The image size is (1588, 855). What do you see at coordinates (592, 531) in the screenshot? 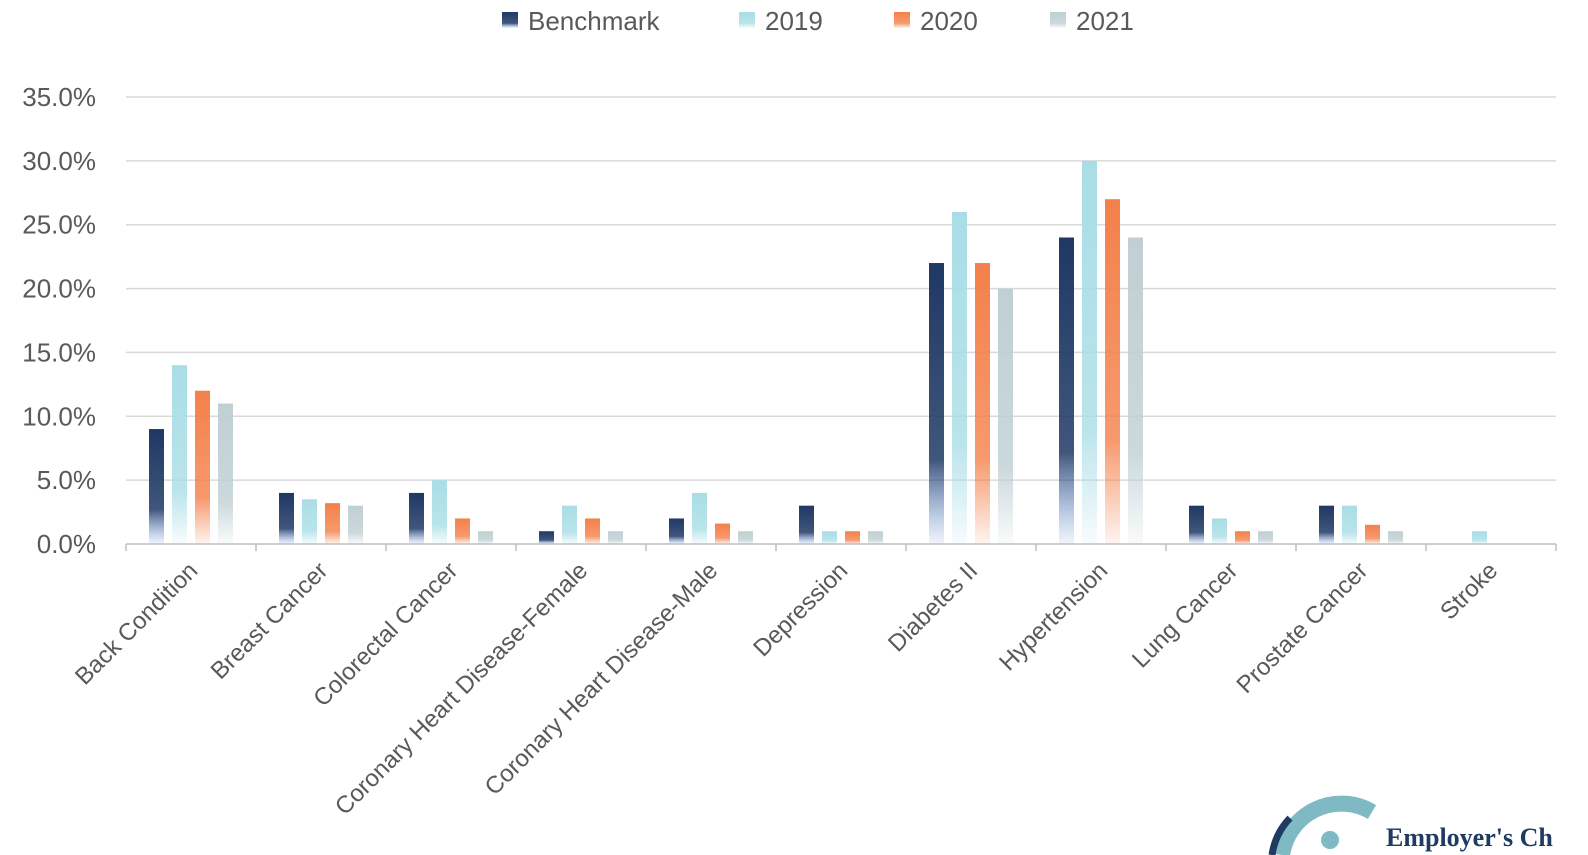
I see `bar-2020-coronary-heart-disease-female` at bounding box center [592, 531].